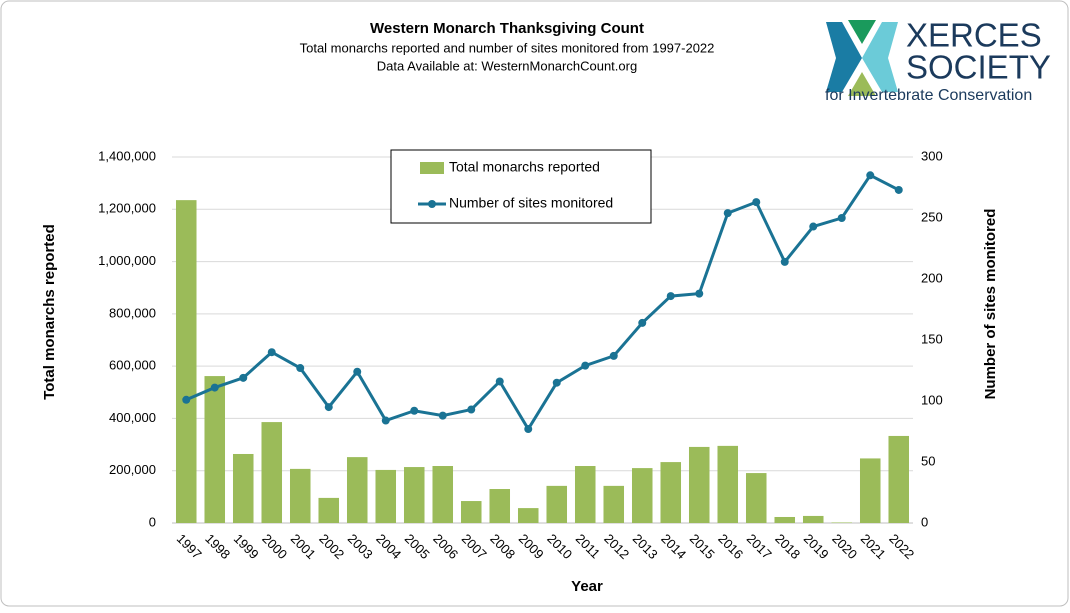 This screenshot has width=1070, height=613. Describe the element at coordinates (932, 216) in the screenshot. I see `y2-tick-label: 250` at that location.